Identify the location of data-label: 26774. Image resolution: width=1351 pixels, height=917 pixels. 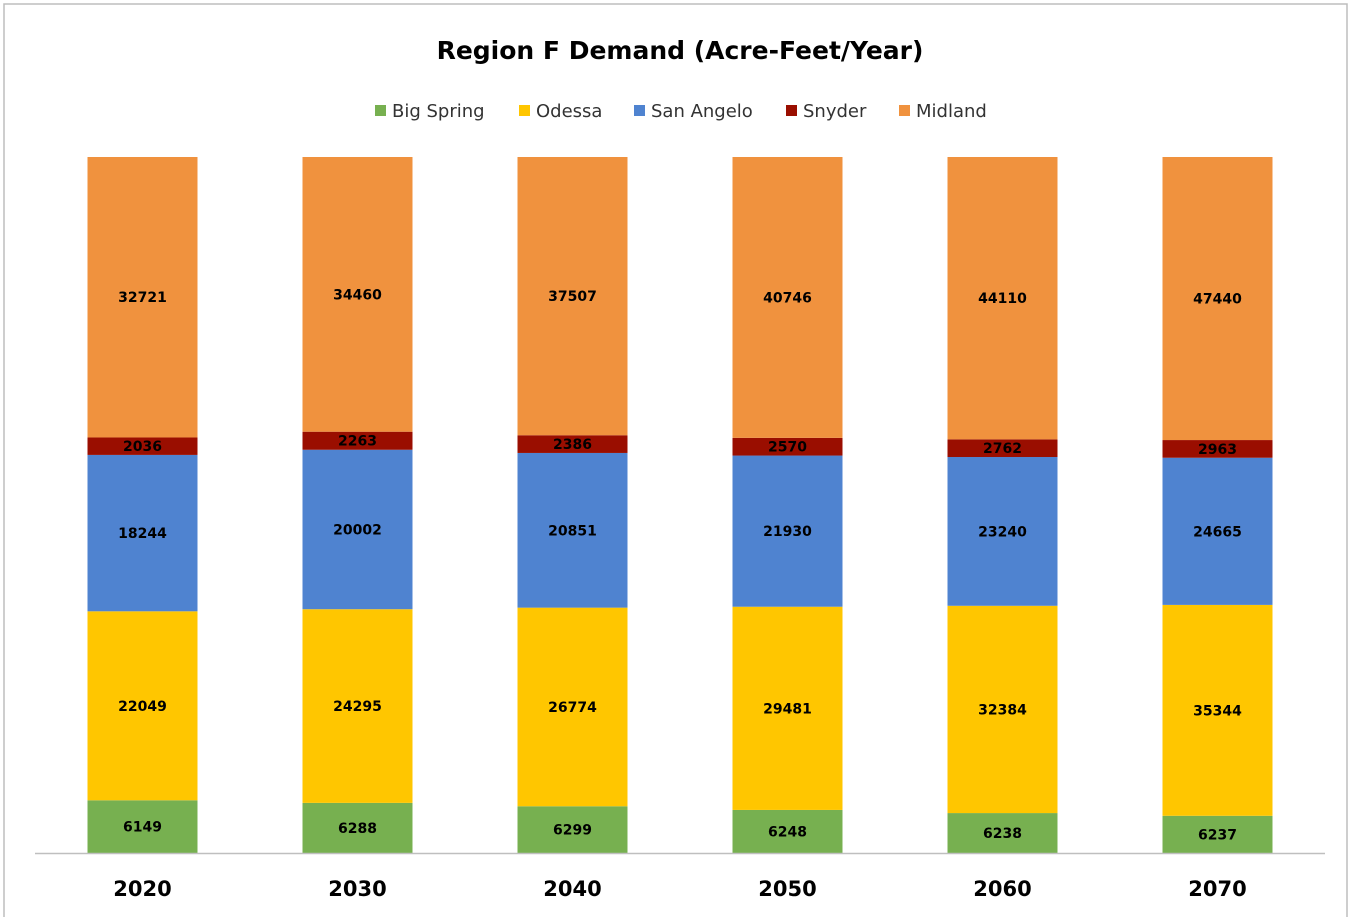
(572, 708).